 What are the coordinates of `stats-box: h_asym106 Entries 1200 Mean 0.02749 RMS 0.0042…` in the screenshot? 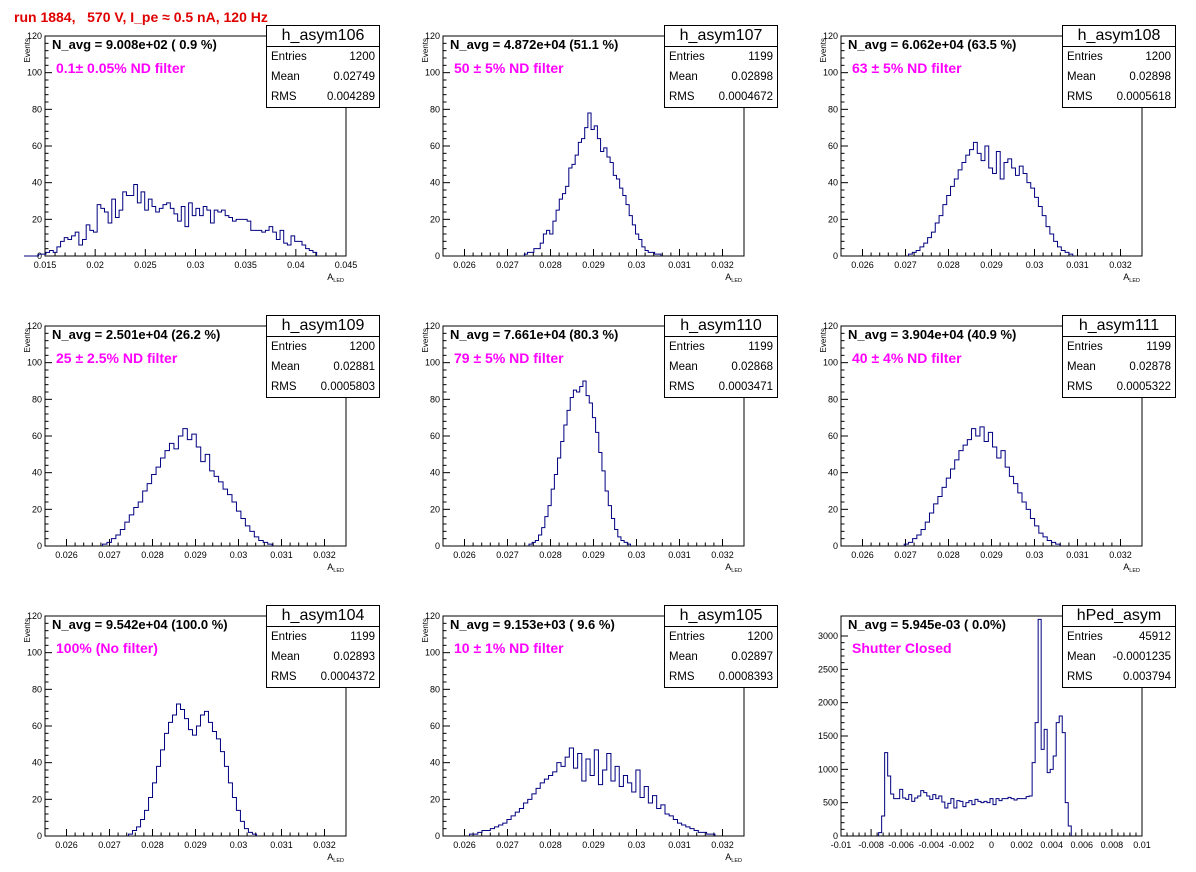 It's located at (323, 66).